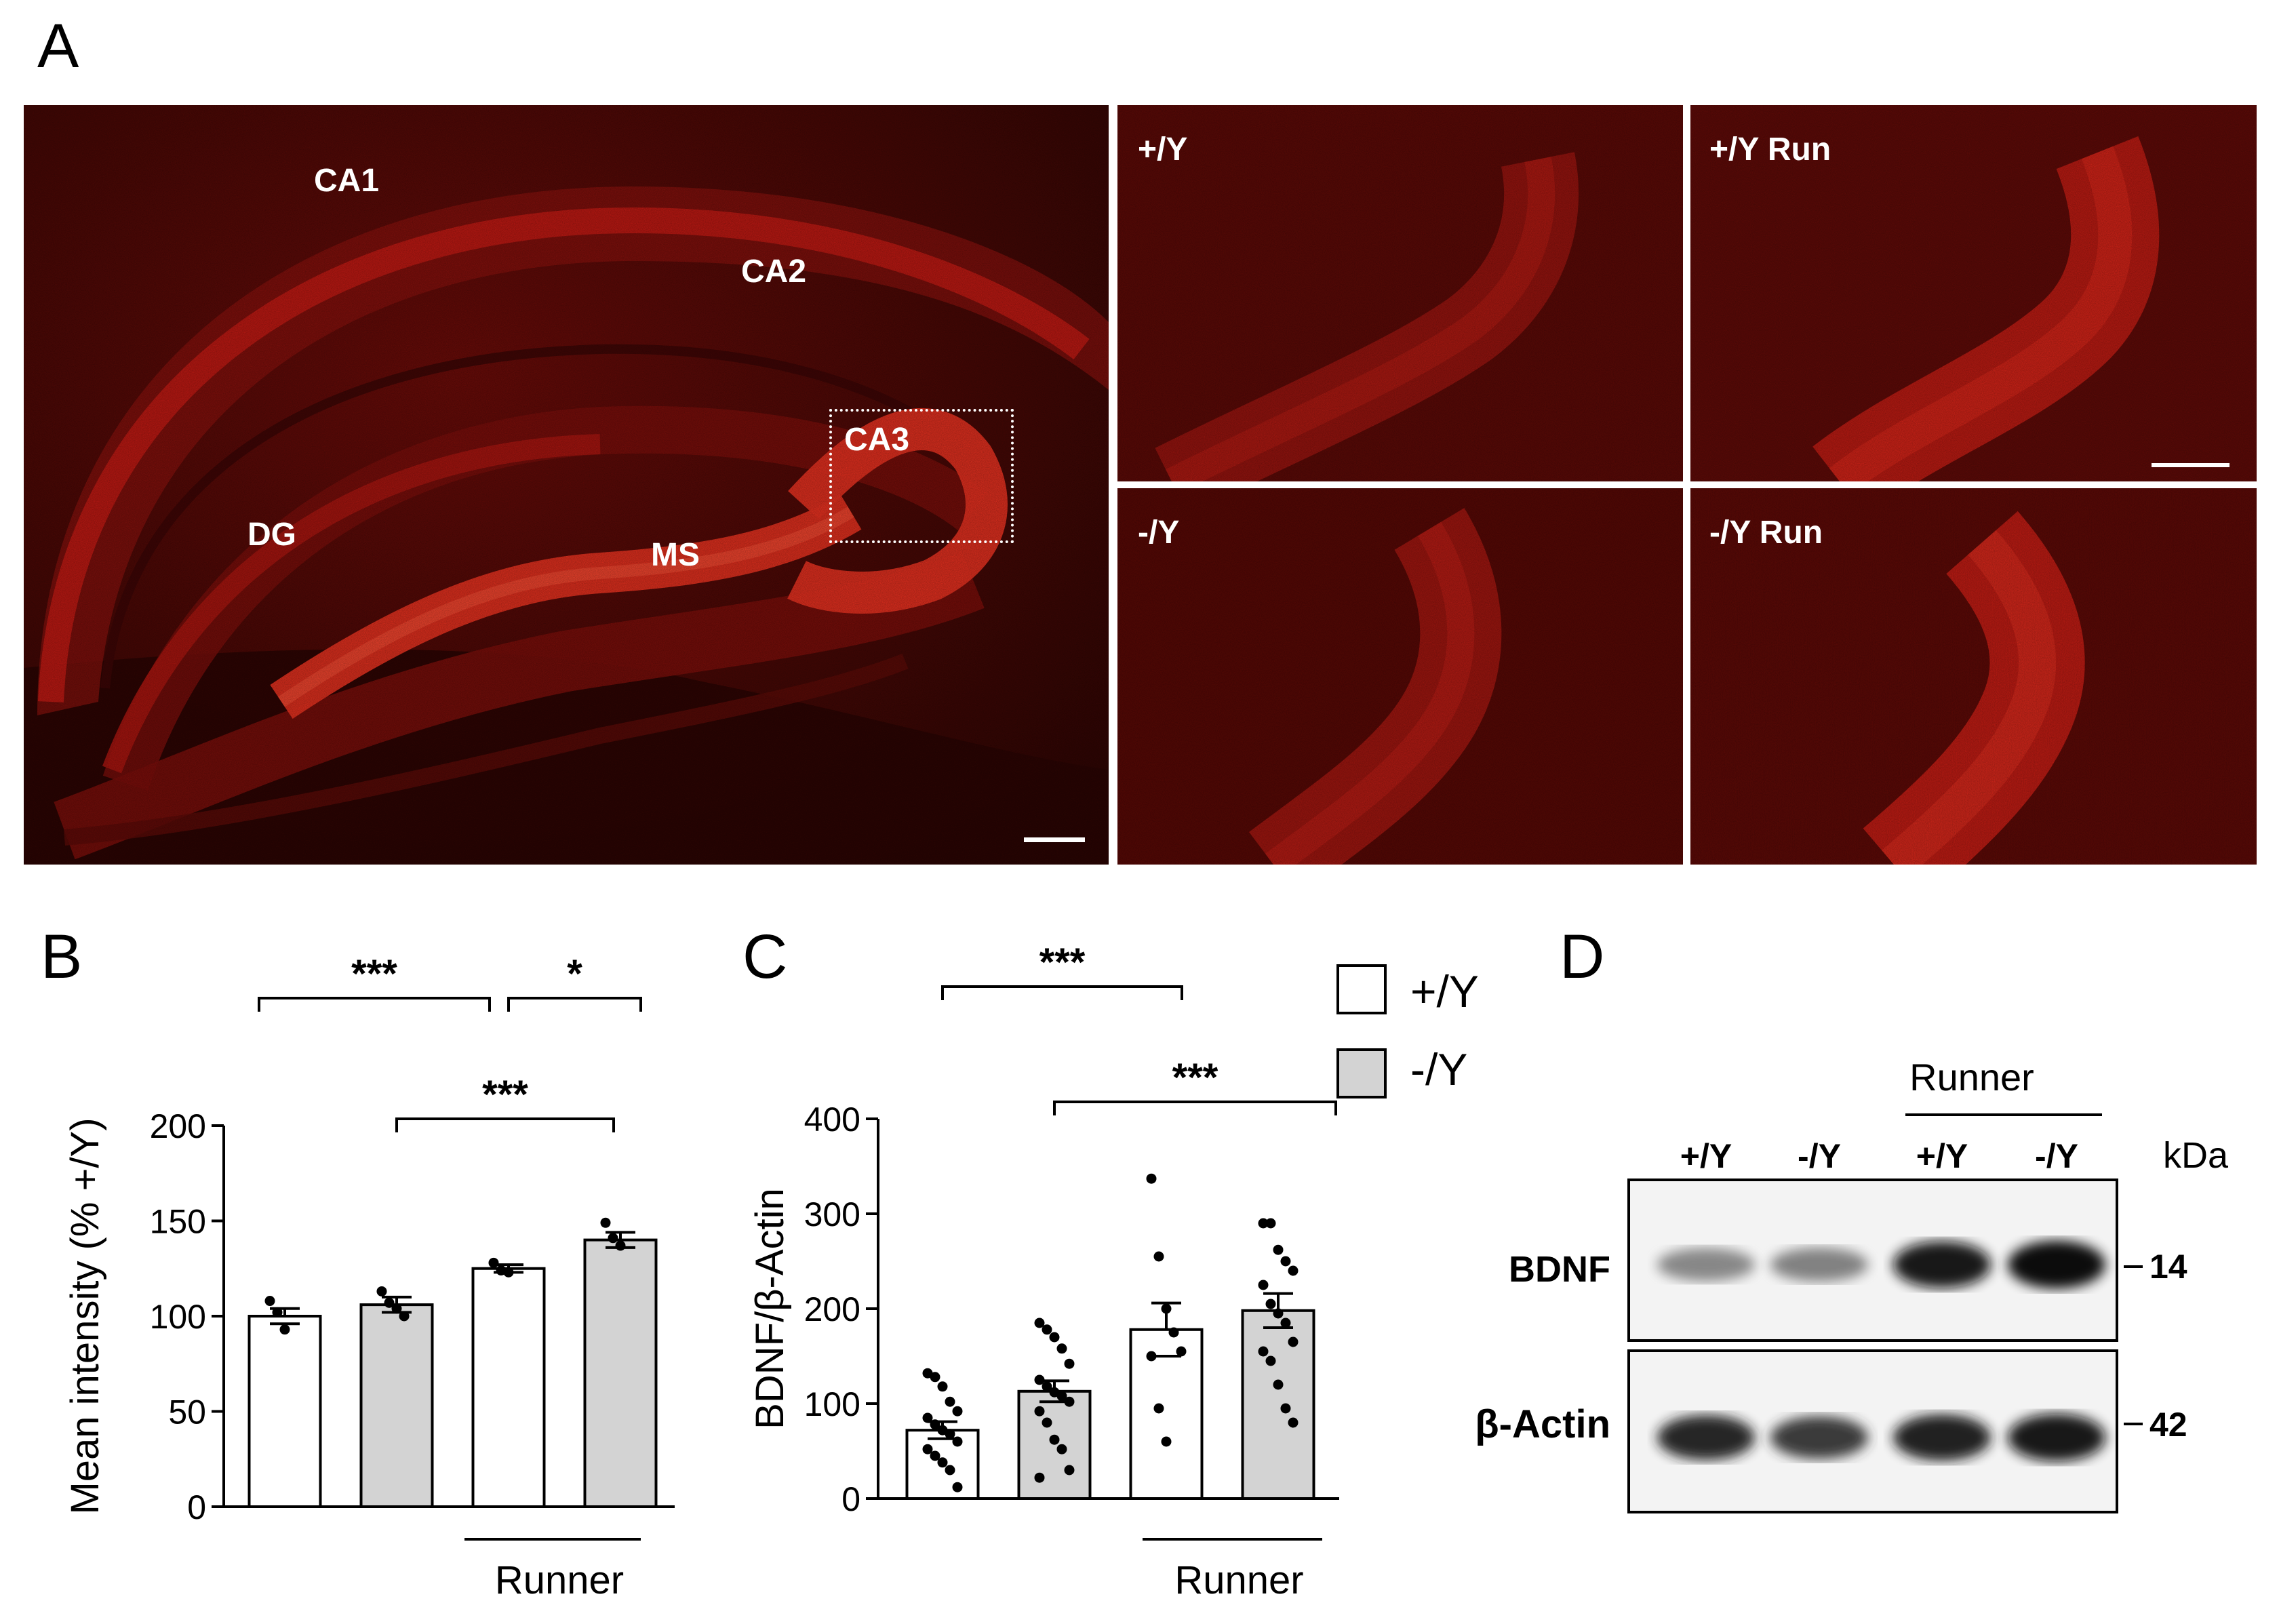 This screenshot has width=2279, height=1624. I want to click on bdnf-bands, so click(1881, 1264).